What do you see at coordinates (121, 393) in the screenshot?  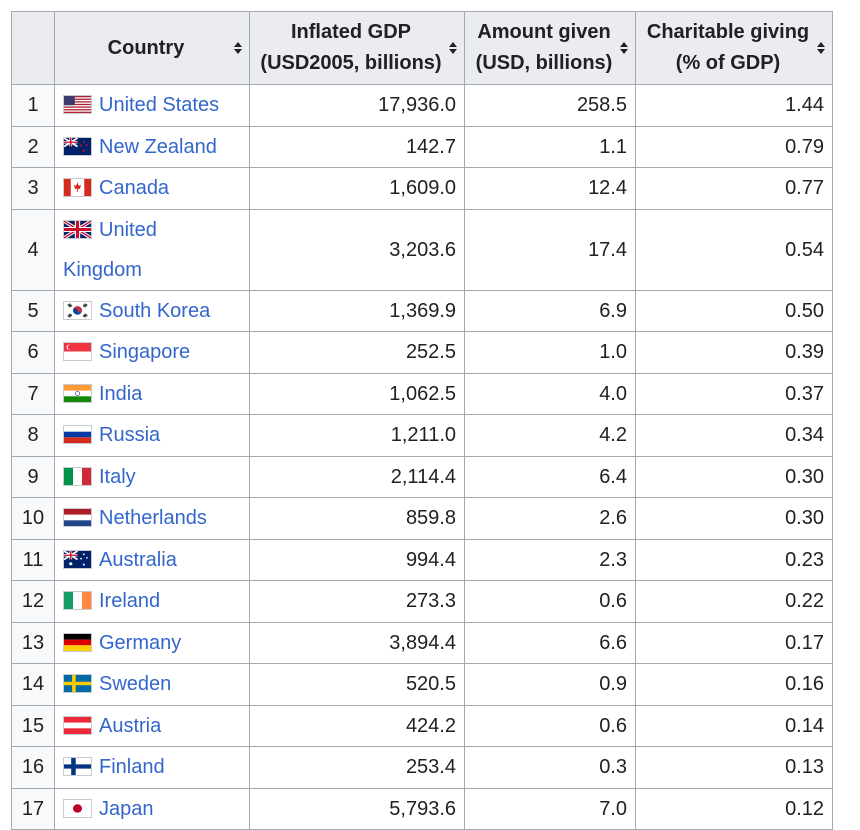 I see `country-link: India` at bounding box center [121, 393].